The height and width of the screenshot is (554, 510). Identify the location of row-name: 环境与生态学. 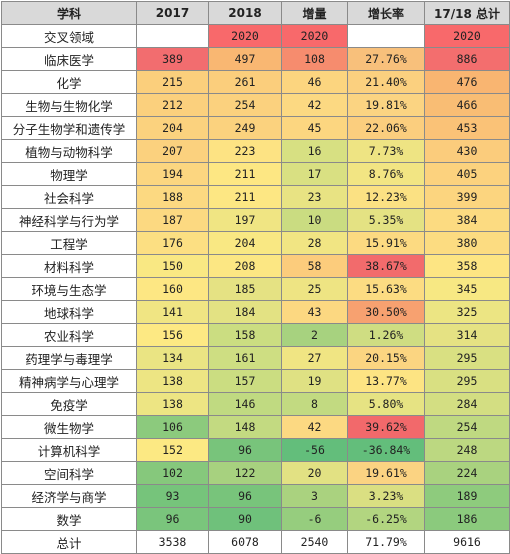
(69, 289).